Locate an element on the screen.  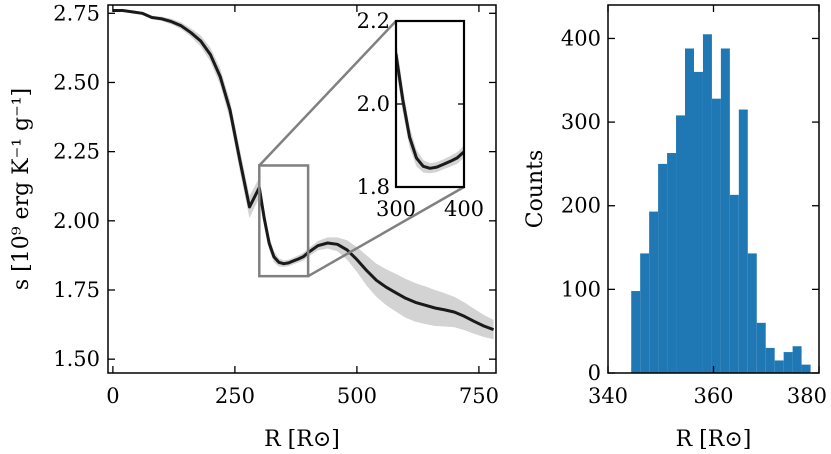
inset-y-tick-label: 2.2 is located at coordinates (373, 21).